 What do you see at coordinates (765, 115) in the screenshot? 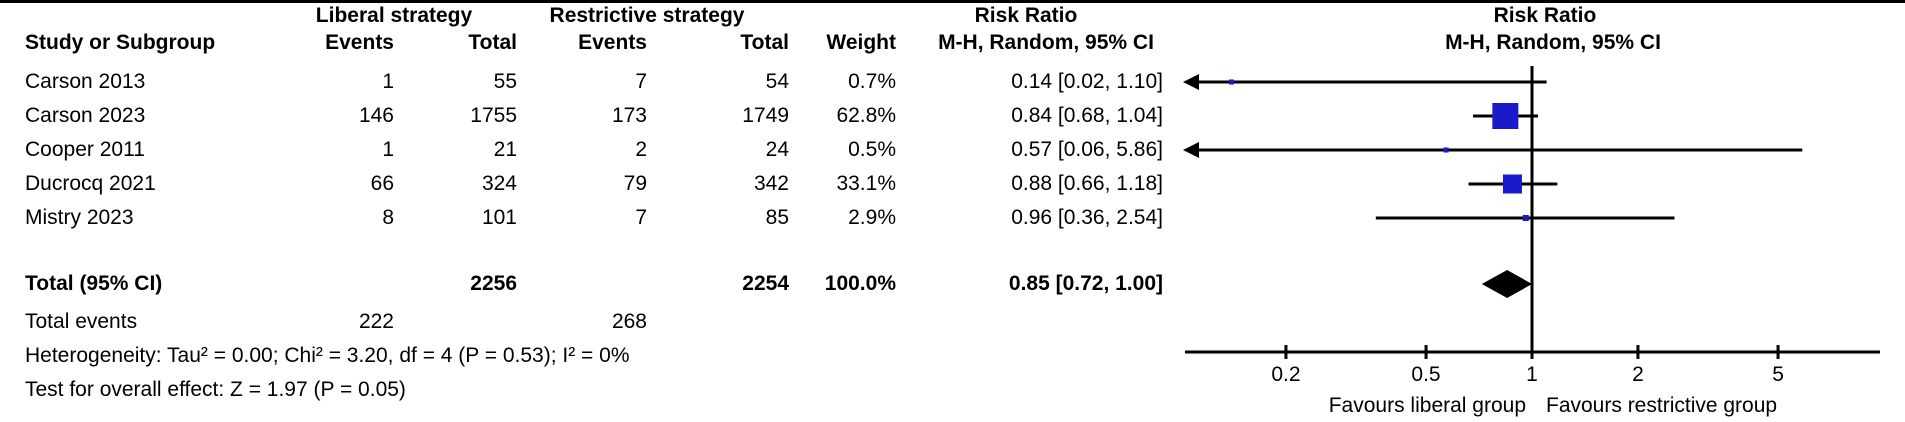
I see `total2-cell: 1749` at bounding box center [765, 115].